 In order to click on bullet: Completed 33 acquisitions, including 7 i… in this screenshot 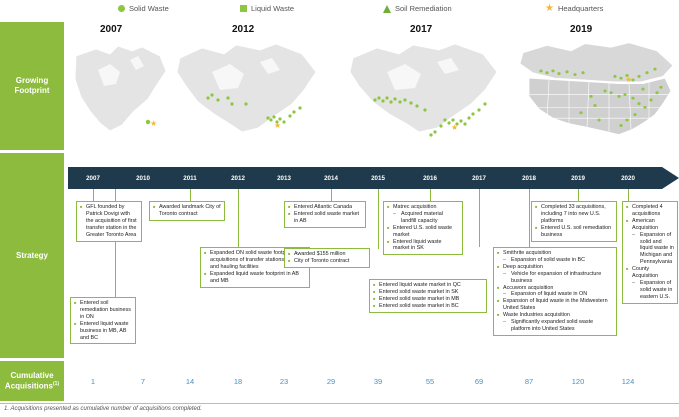, I will do `click(574, 214)`.